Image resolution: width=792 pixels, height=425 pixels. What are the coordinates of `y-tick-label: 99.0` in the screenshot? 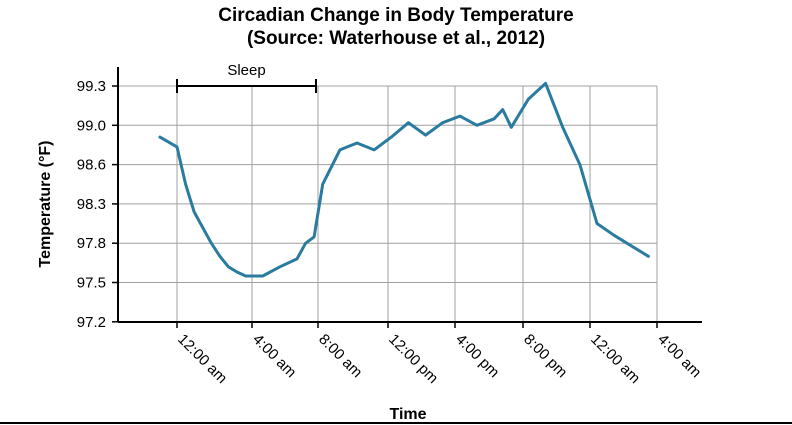 It's located at (91, 125).